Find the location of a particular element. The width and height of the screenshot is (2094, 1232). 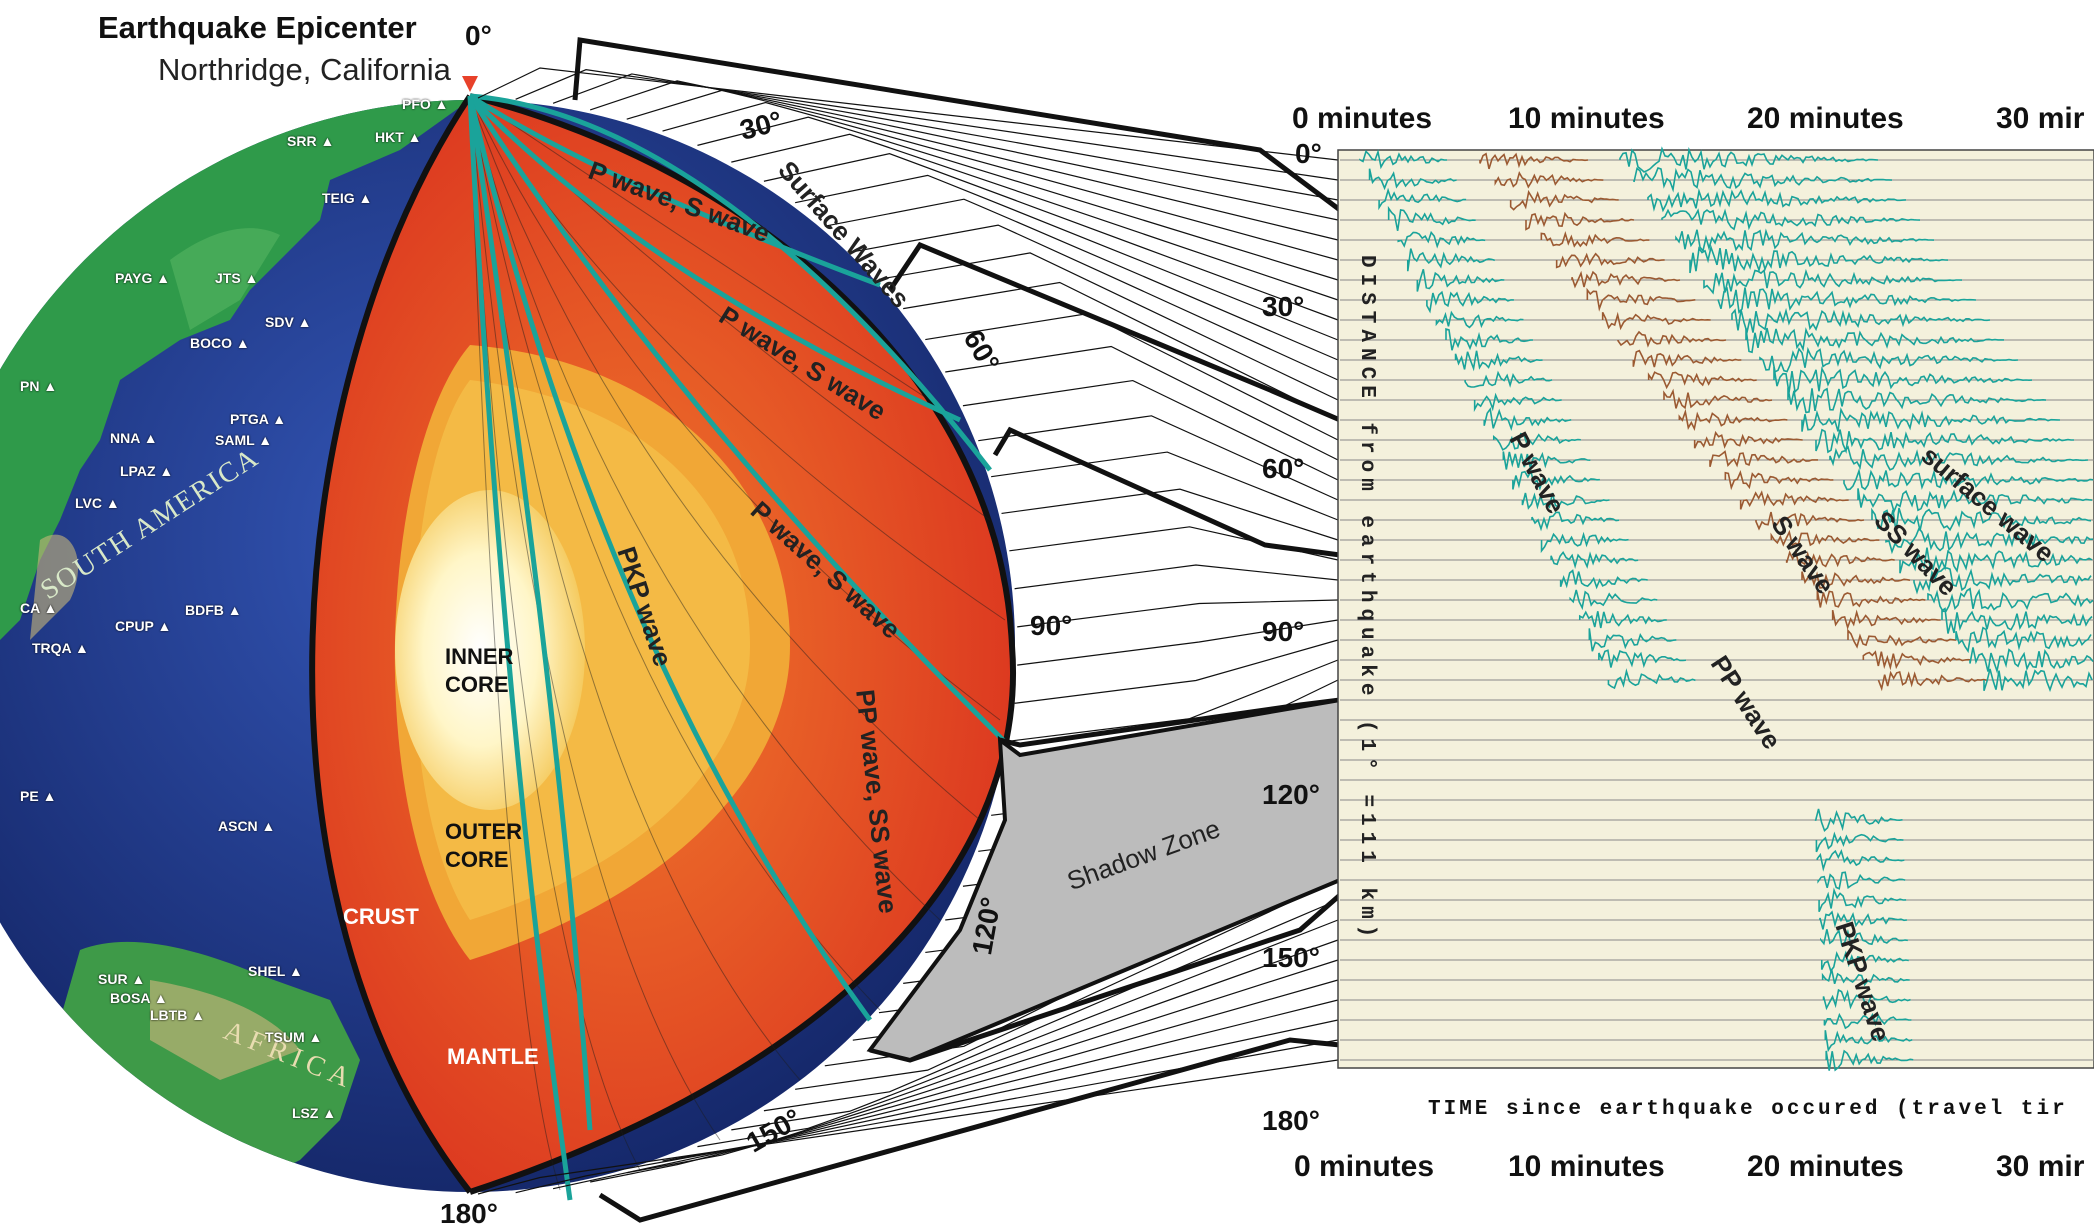

station-lvc: LVC ▲ is located at coordinates (97, 503).